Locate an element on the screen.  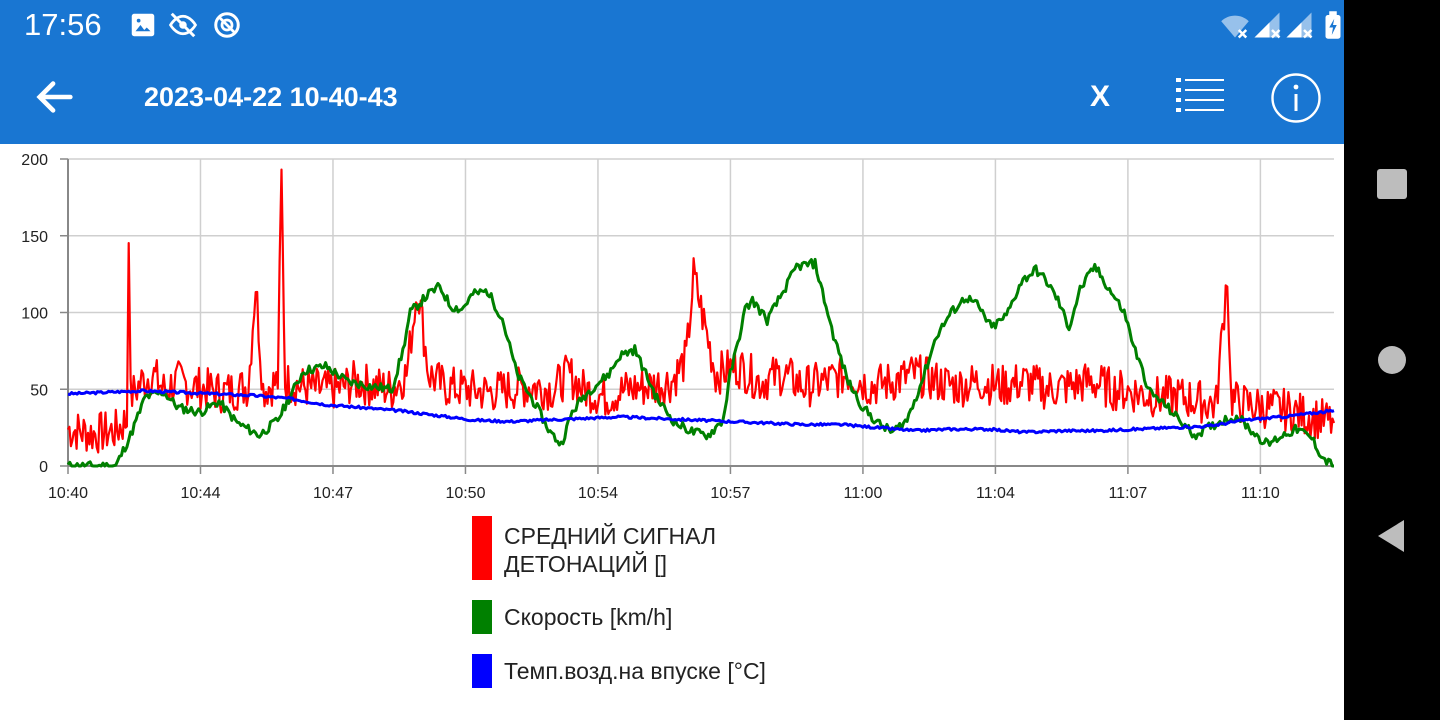
battery-charging-icon is located at coordinates (1333, 25).